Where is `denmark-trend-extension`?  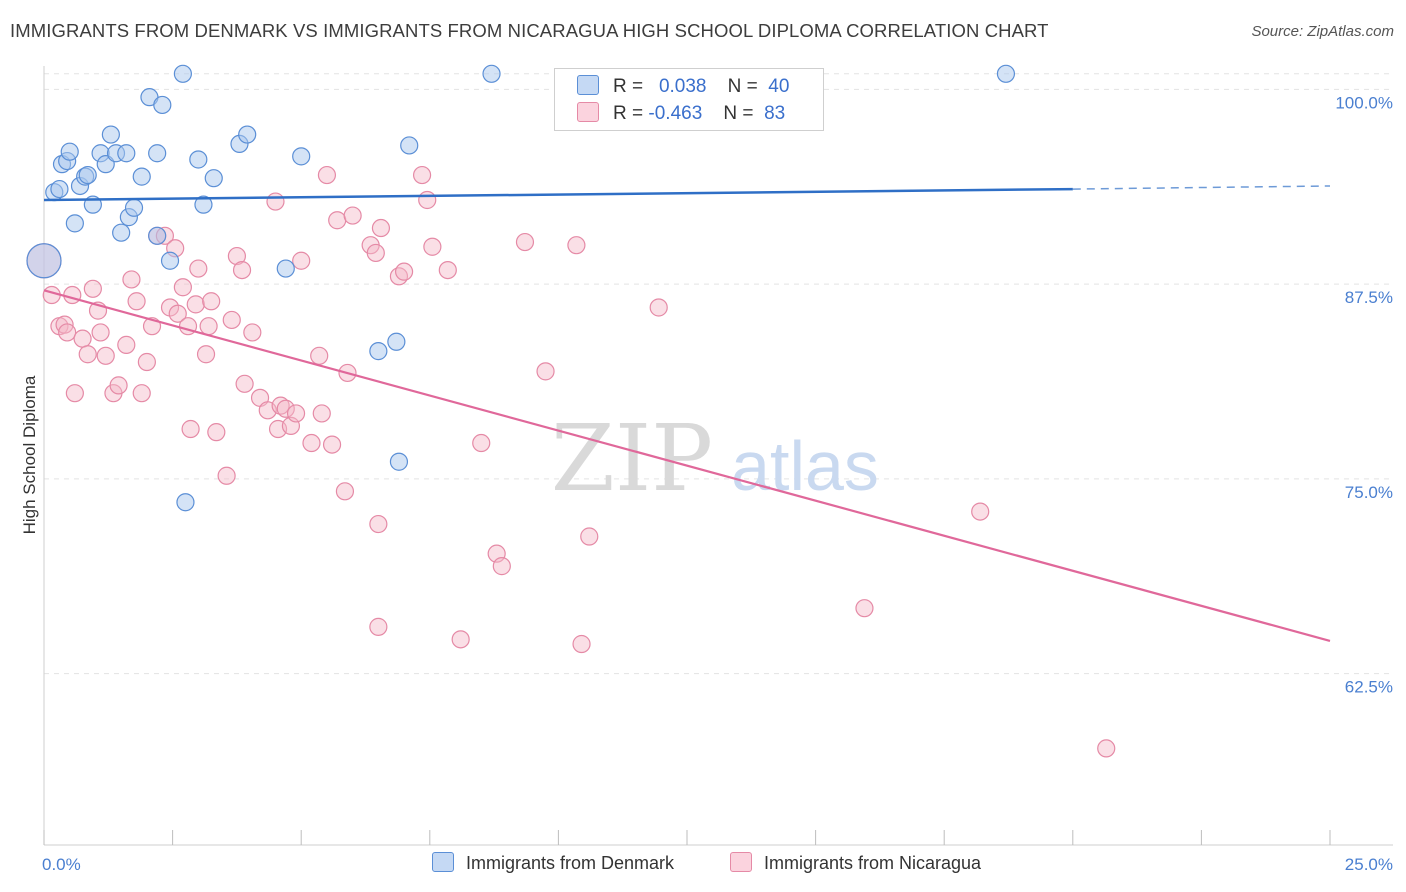 denmark-trend-extension is located at coordinates (1201, 187).